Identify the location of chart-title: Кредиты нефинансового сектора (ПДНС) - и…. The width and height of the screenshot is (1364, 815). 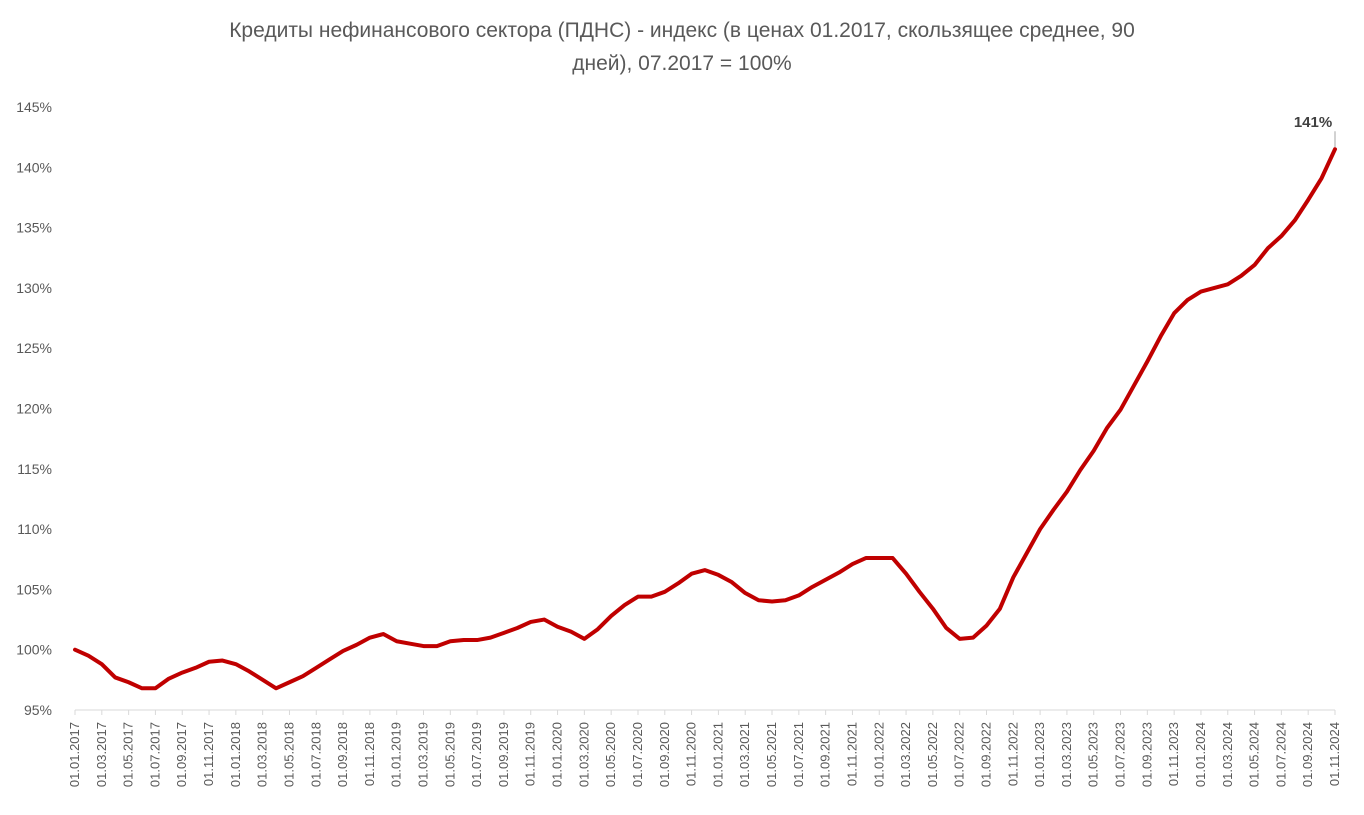
(682, 47).